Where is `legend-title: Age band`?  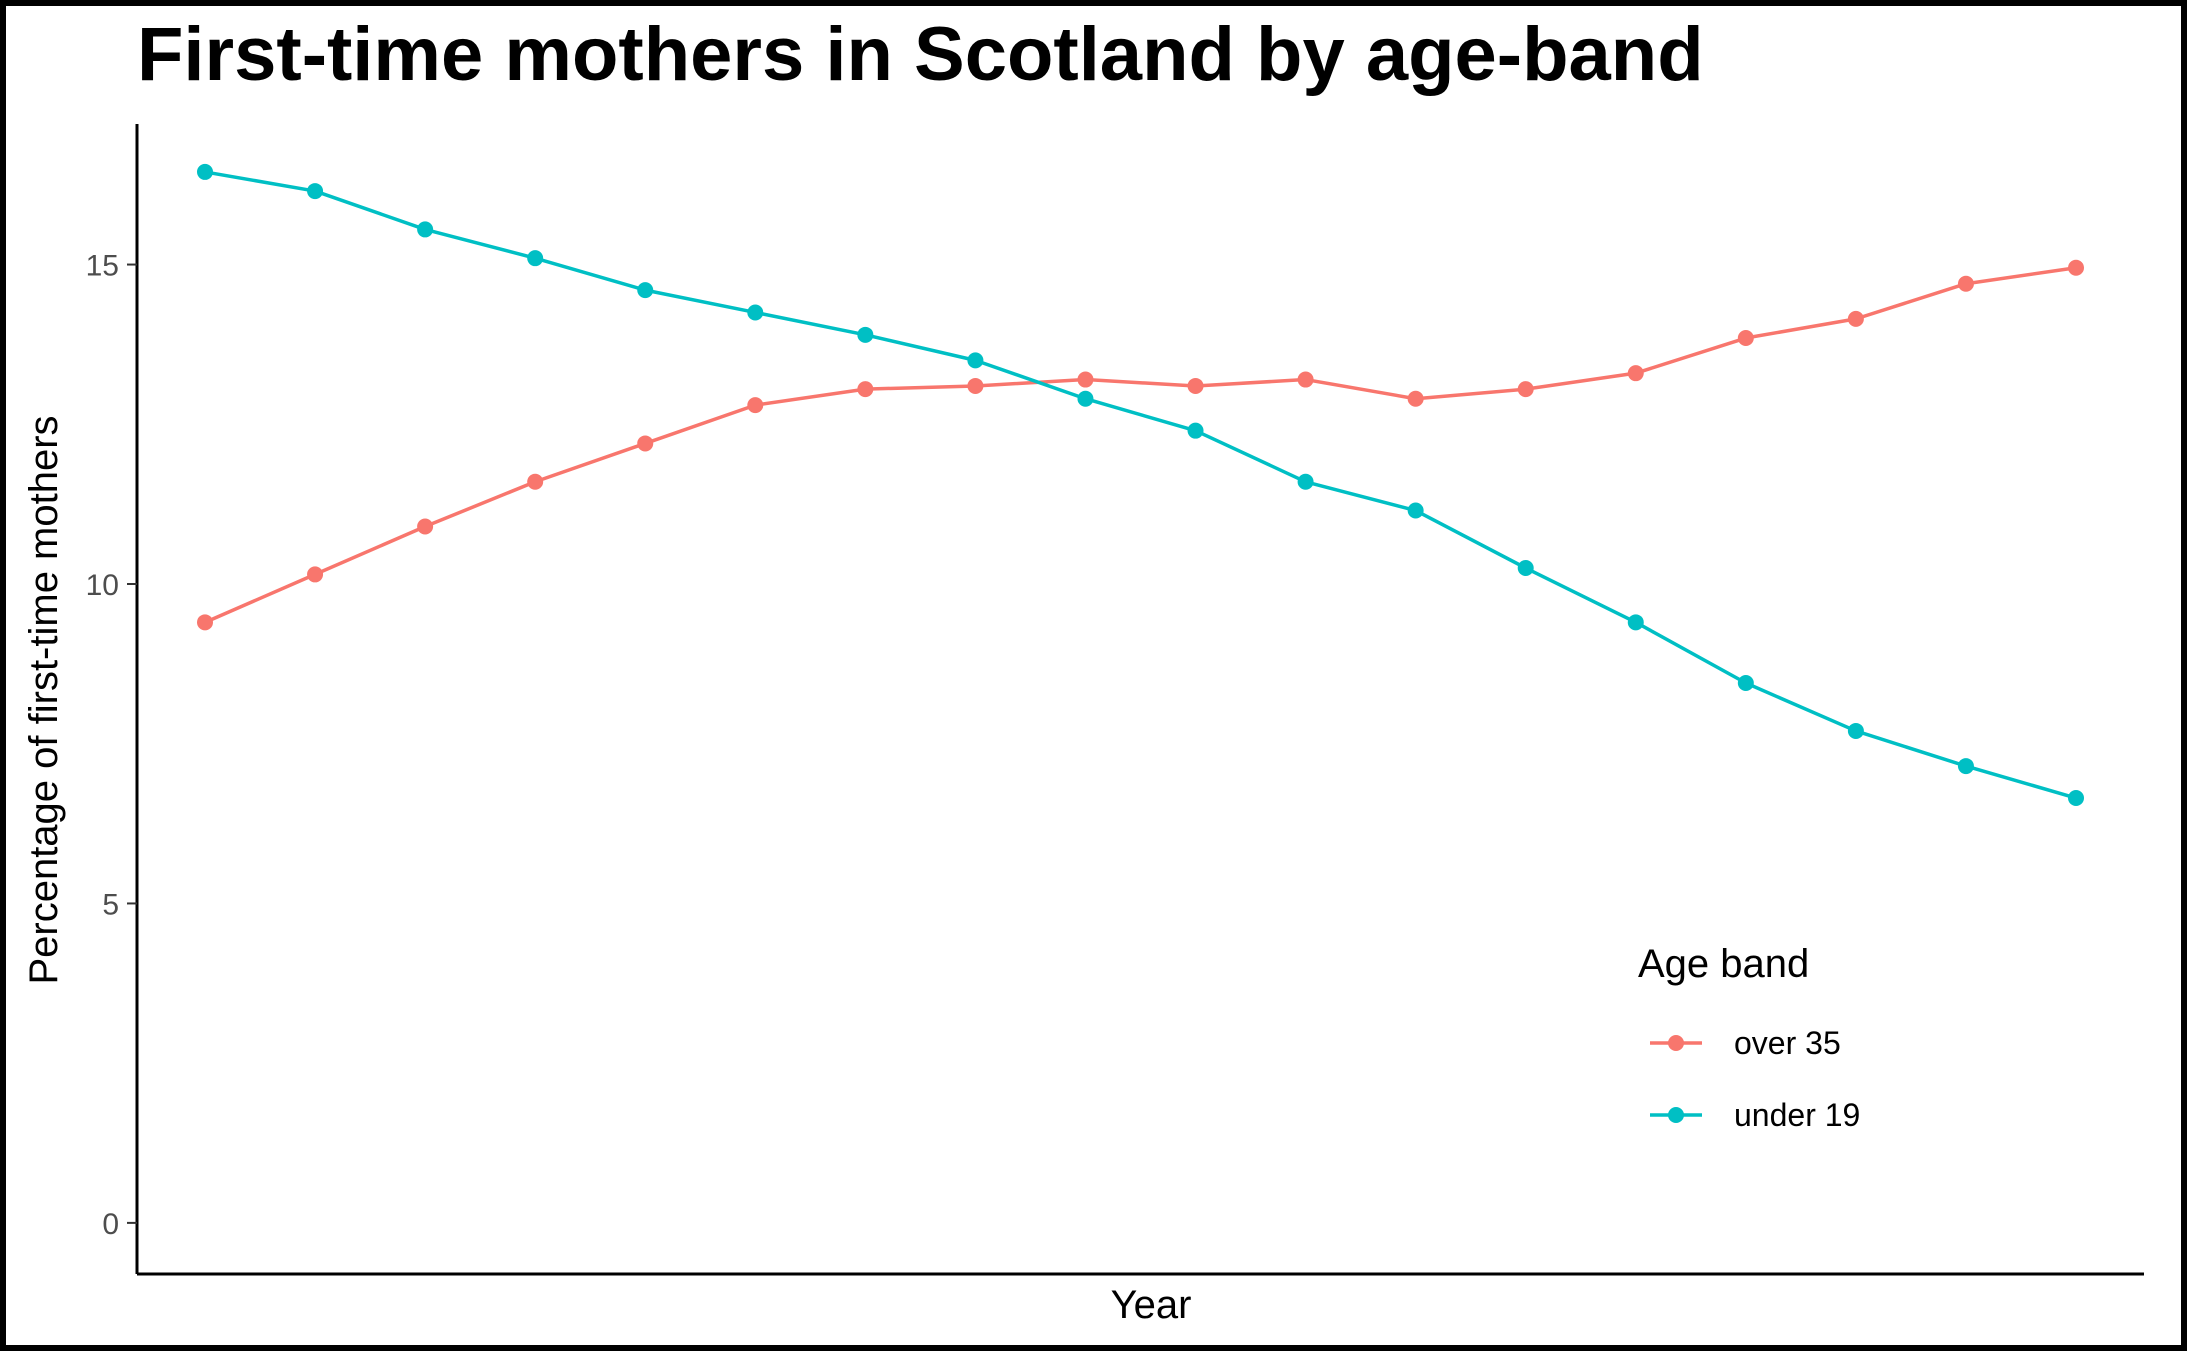
legend-title: Age band is located at coordinates (1723, 964).